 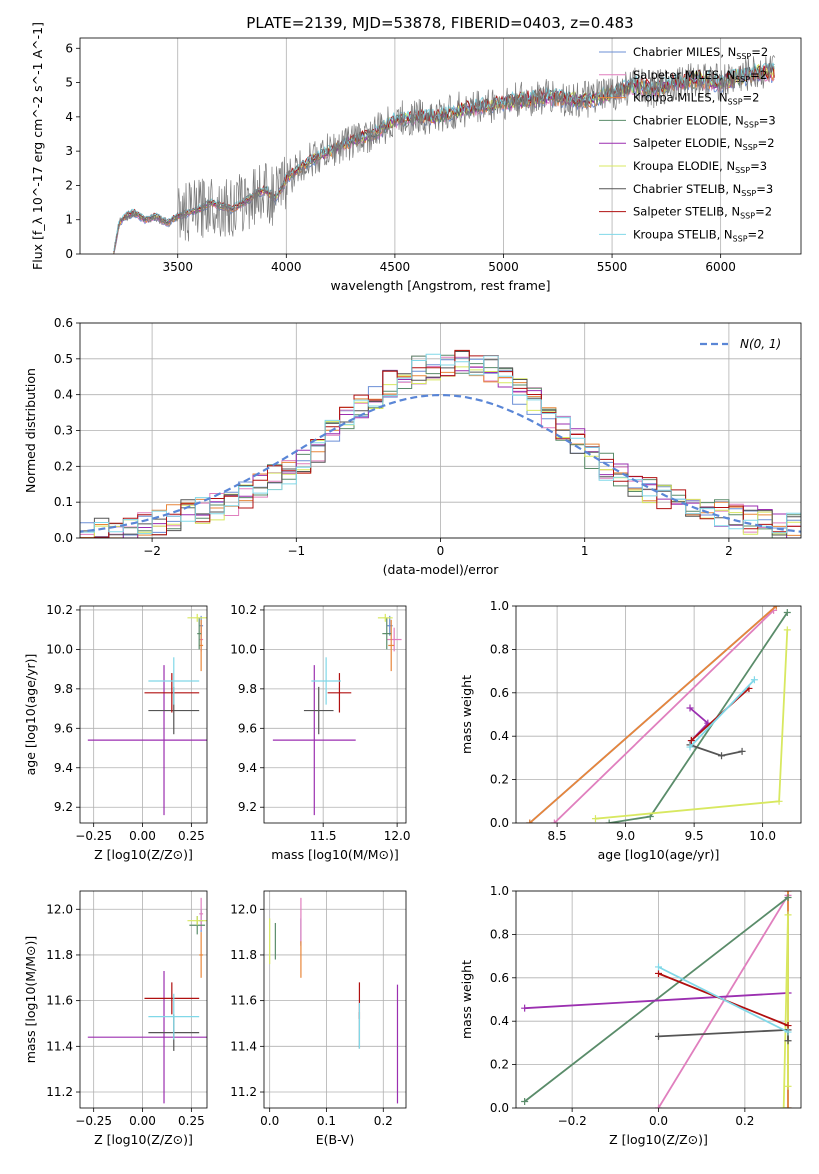 I want to click on x-axis-label: Z [log10(Z/Z⊙)], so click(x=143, y=854).